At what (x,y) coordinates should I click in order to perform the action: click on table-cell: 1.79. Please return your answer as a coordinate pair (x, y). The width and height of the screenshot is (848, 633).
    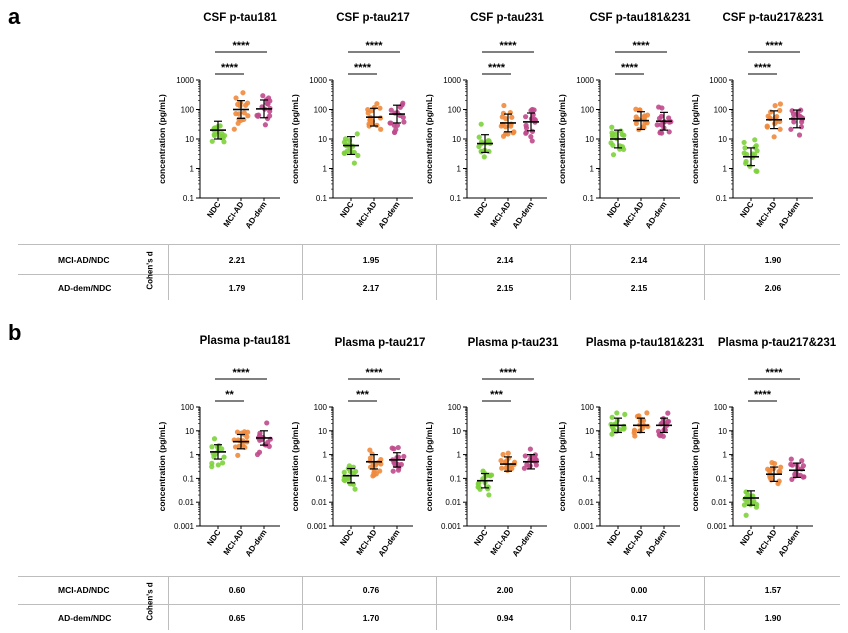
    Looking at the image, I should click on (237, 288).